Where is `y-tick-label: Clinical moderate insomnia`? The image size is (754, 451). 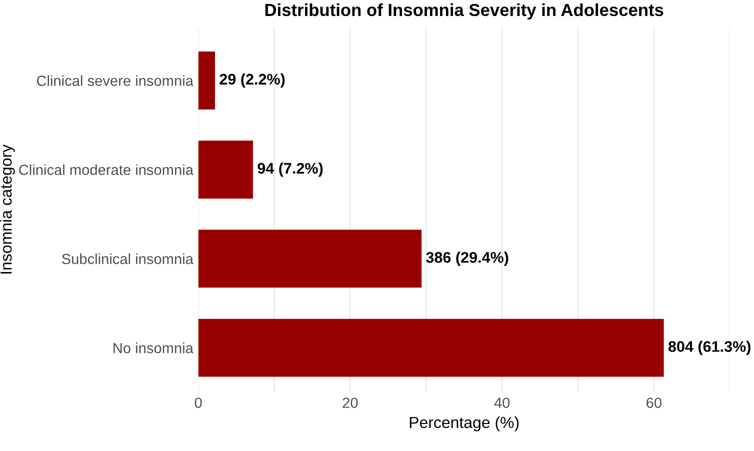 y-tick-label: Clinical moderate insomnia is located at coordinates (106, 170).